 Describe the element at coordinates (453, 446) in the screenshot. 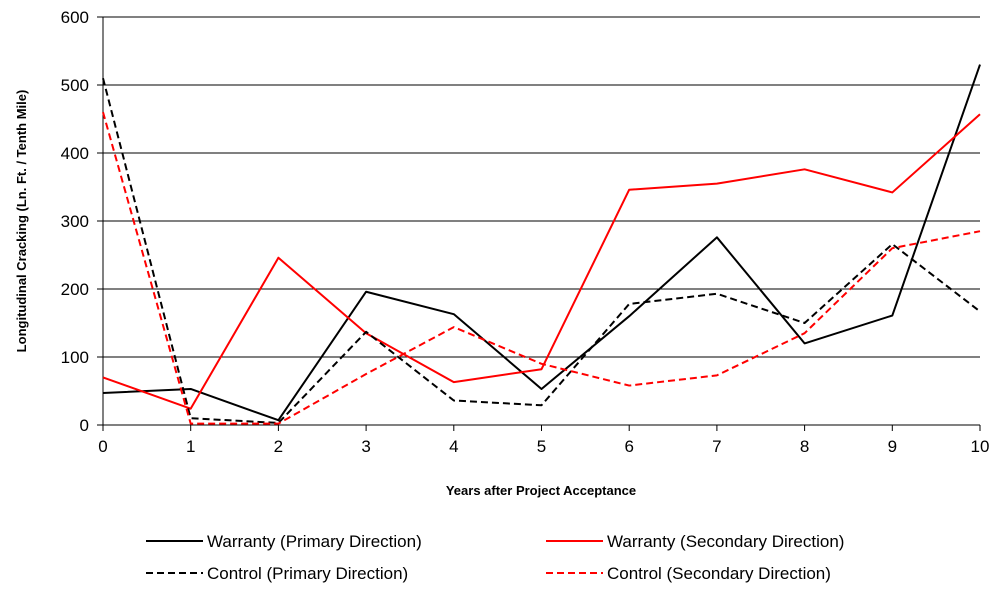

I see `x-tick-label: 4` at that location.